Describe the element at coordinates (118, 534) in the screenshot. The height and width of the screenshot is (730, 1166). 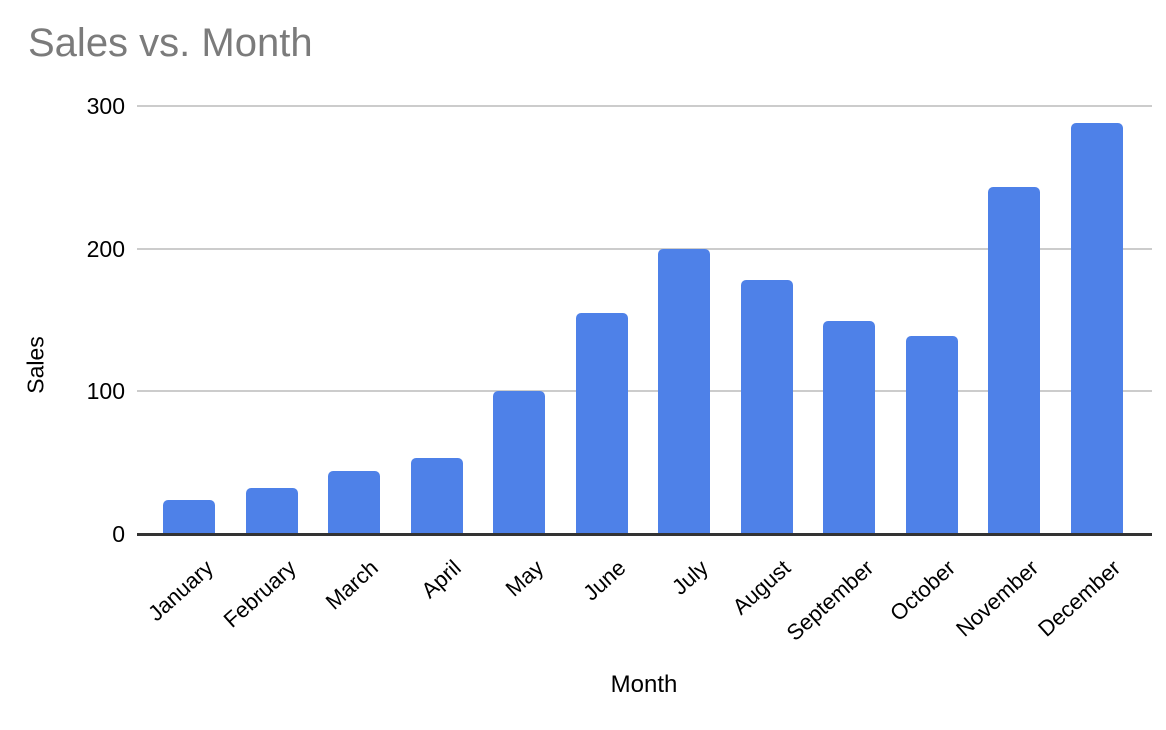
I see `y-tick-label-0: 0` at that location.